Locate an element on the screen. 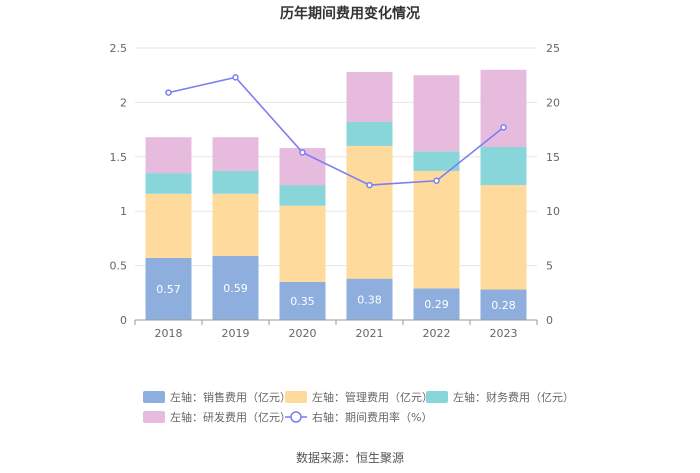 The image size is (700, 473). x-axis: 2018 2019 2020 2021 2022 2023 is located at coordinates (336, 330).